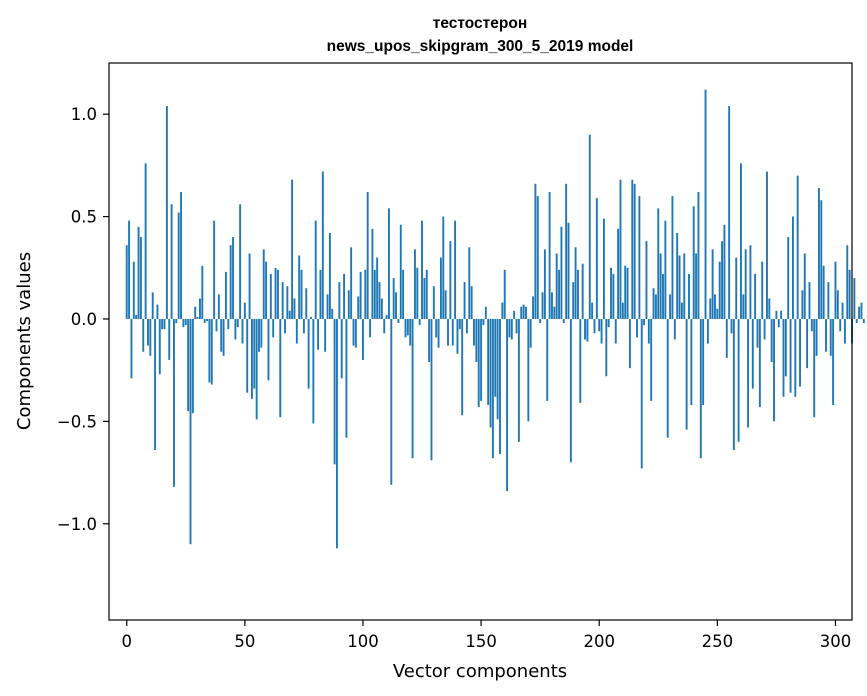 Image resolution: width=867 pixels, height=696 pixels. Describe the element at coordinates (83, 319) in the screenshot. I see `y-axis-ticks: −1.0 −0.5 0.0 0.5 1.0` at that location.